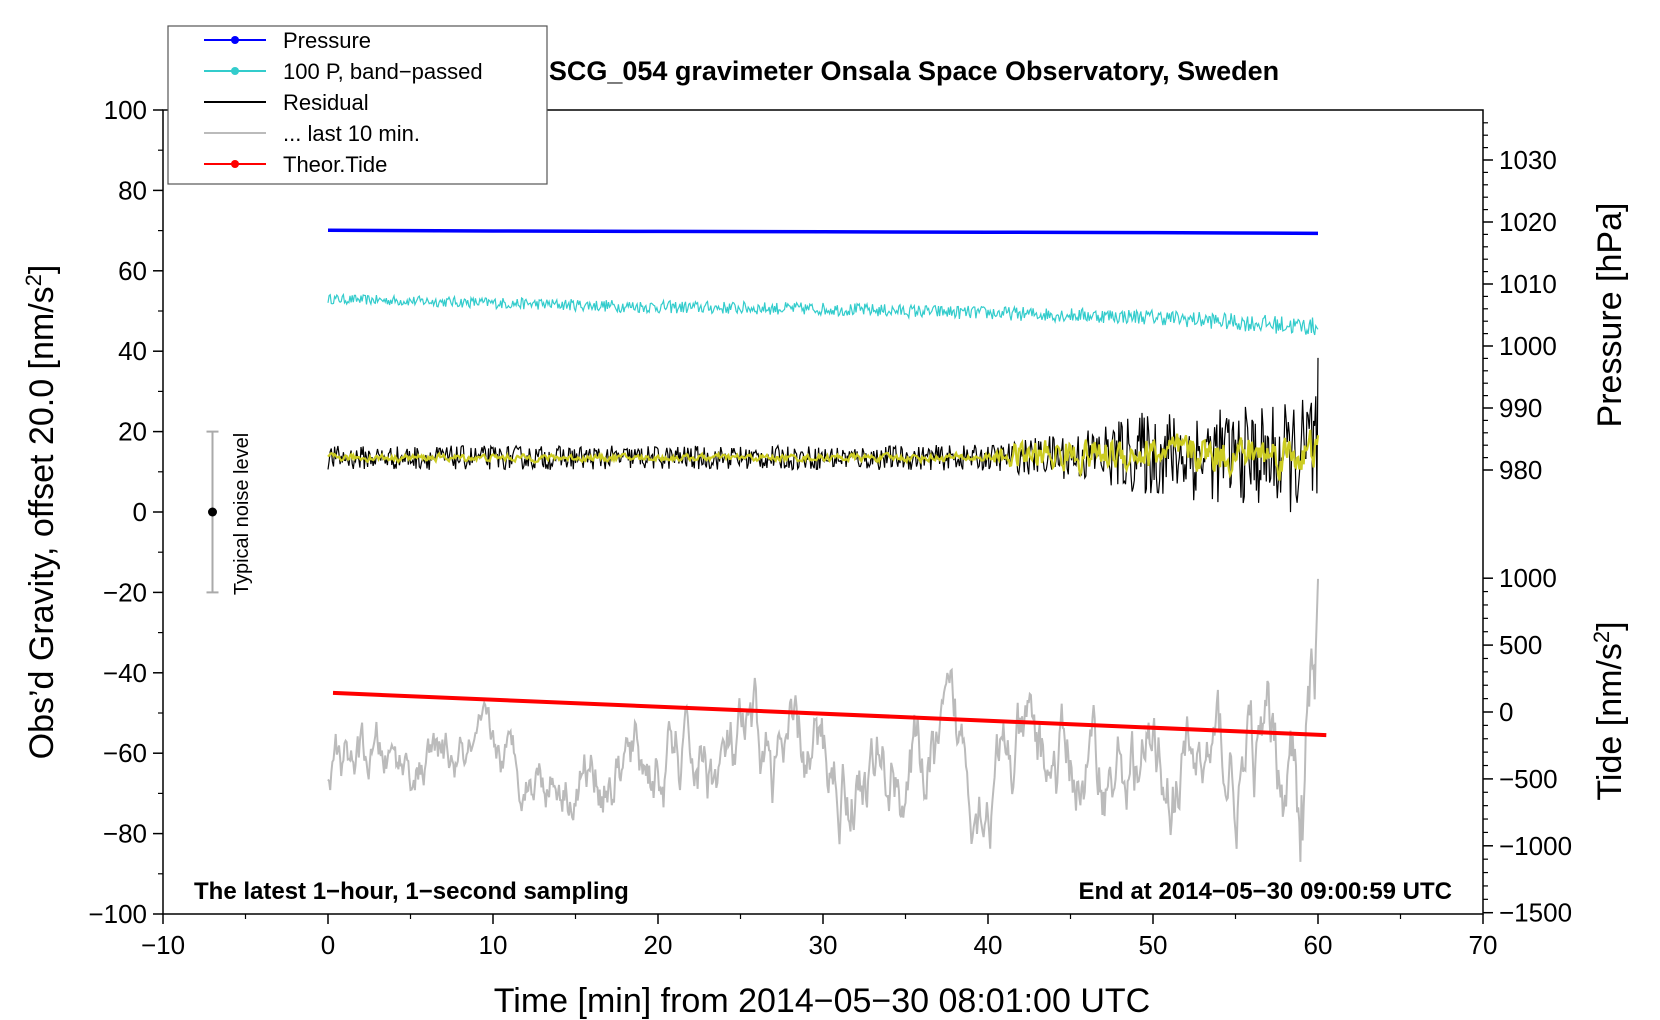 This screenshot has height=1020, width=1660. Describe the element at coordinates (125, 592) in the screenshot. I see `y-tick-label: −20` at that location.